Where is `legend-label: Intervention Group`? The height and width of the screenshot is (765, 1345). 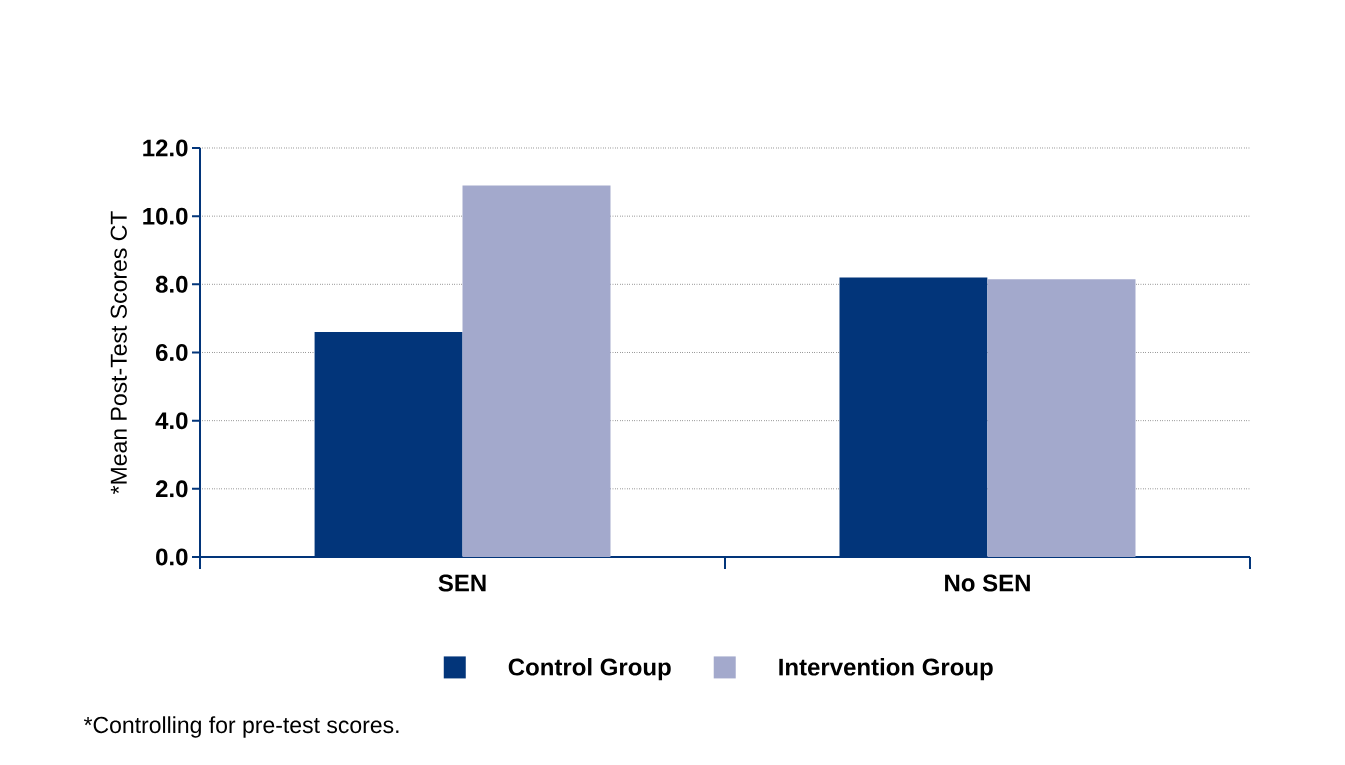 legend-label: Intervention Group is located at coordinates (886, 669).